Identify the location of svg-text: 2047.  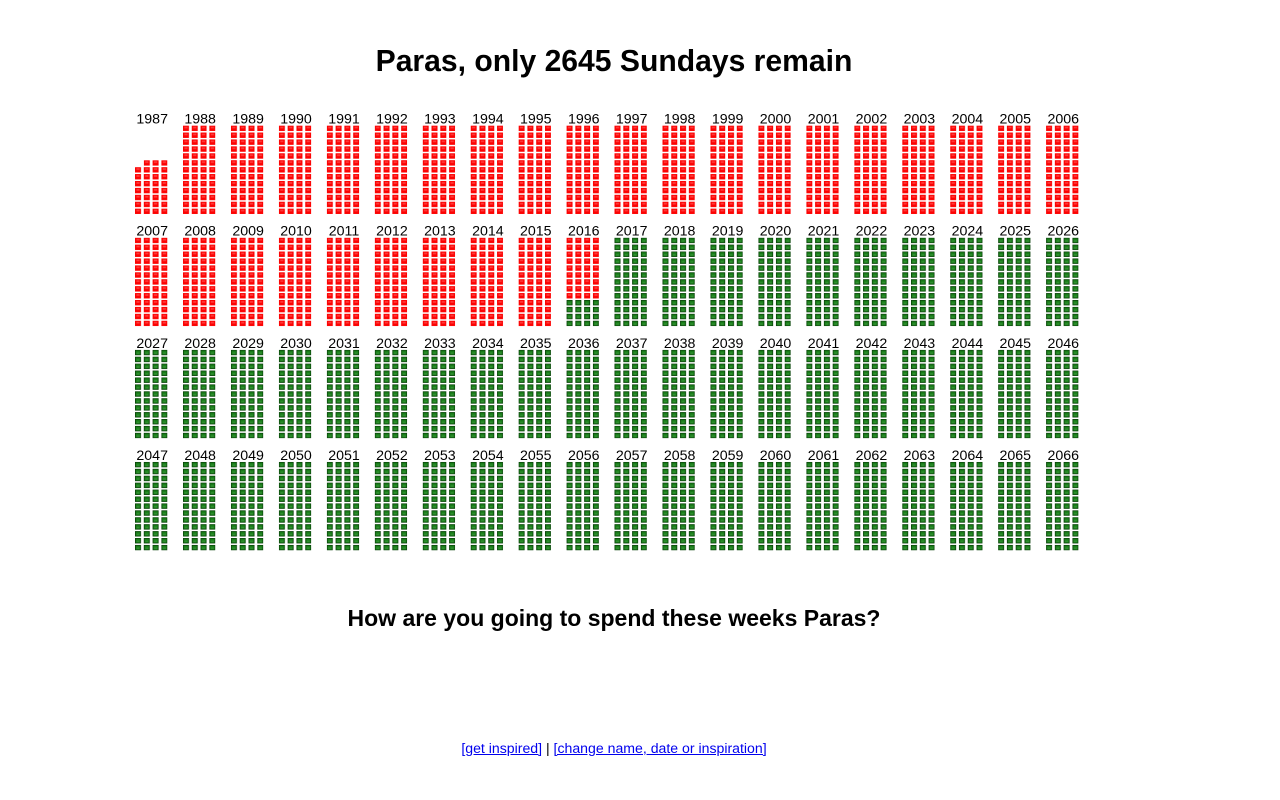
(152, 456).